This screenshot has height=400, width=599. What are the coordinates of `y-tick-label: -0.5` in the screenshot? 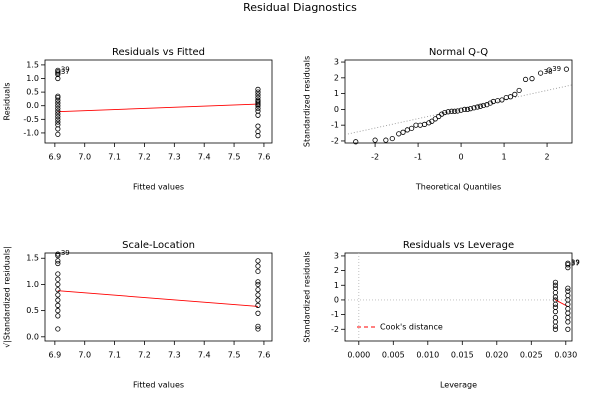 It's located at (31, 119).